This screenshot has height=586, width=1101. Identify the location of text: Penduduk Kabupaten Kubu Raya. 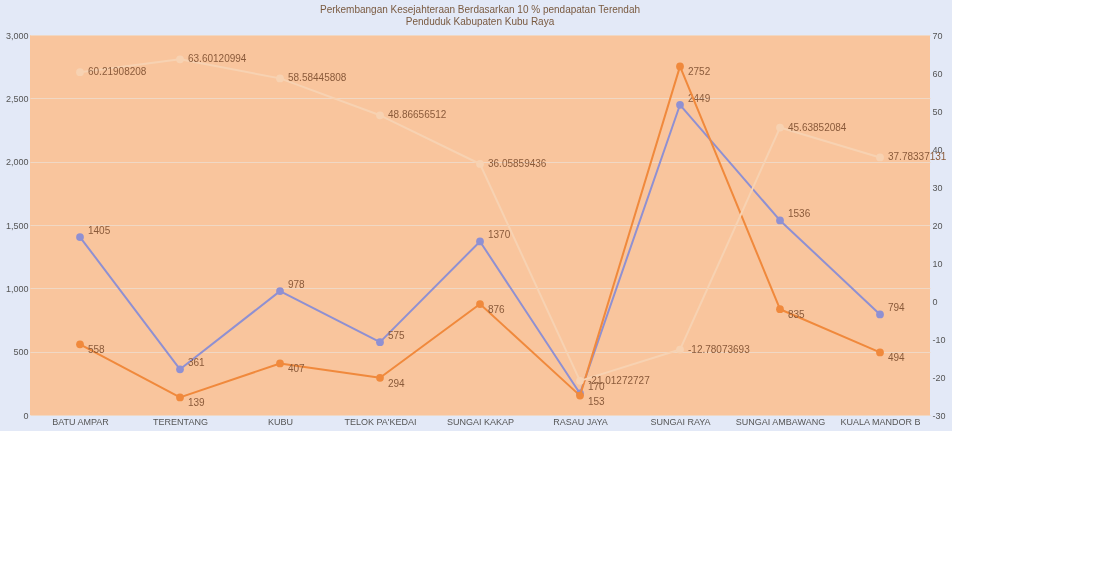
(480, 21).